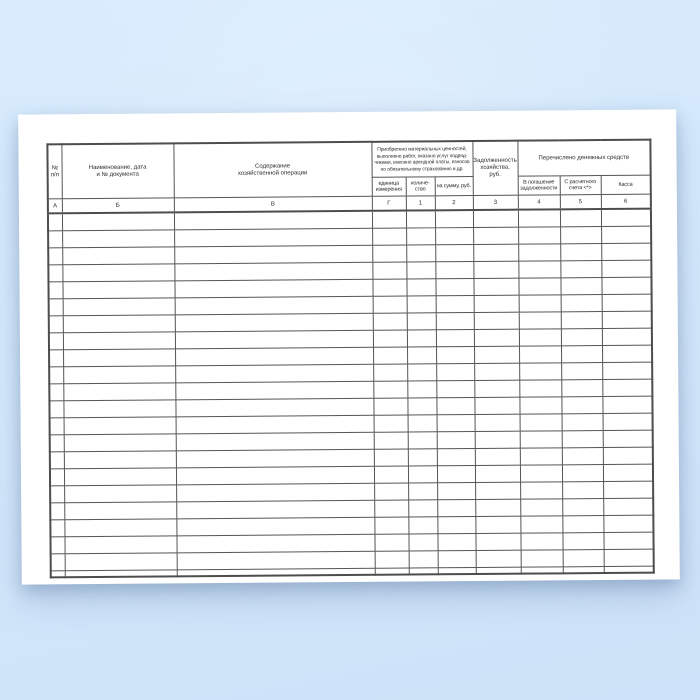 This screenshot has height=700, width=700. Describe the element at coordinates (388, 187) in the screenshot. I see `col-header-unit: единица измерения` at that location.